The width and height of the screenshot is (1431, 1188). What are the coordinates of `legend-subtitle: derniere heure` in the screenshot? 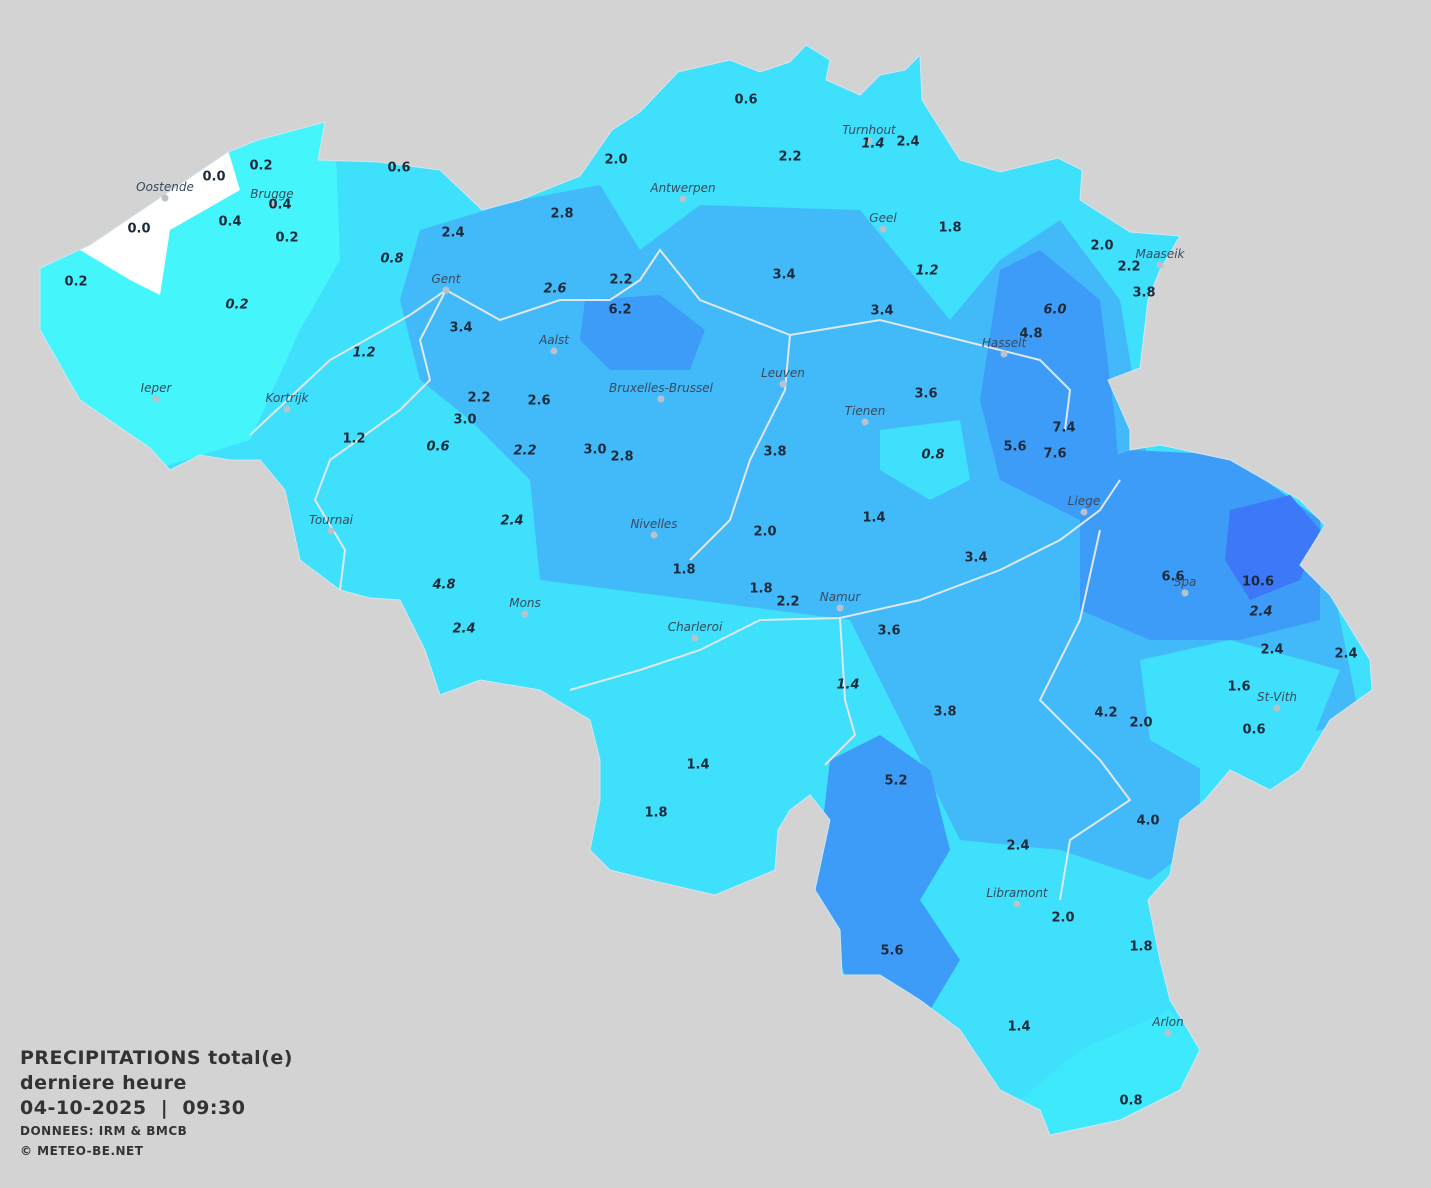 It's located at (103, 1083).